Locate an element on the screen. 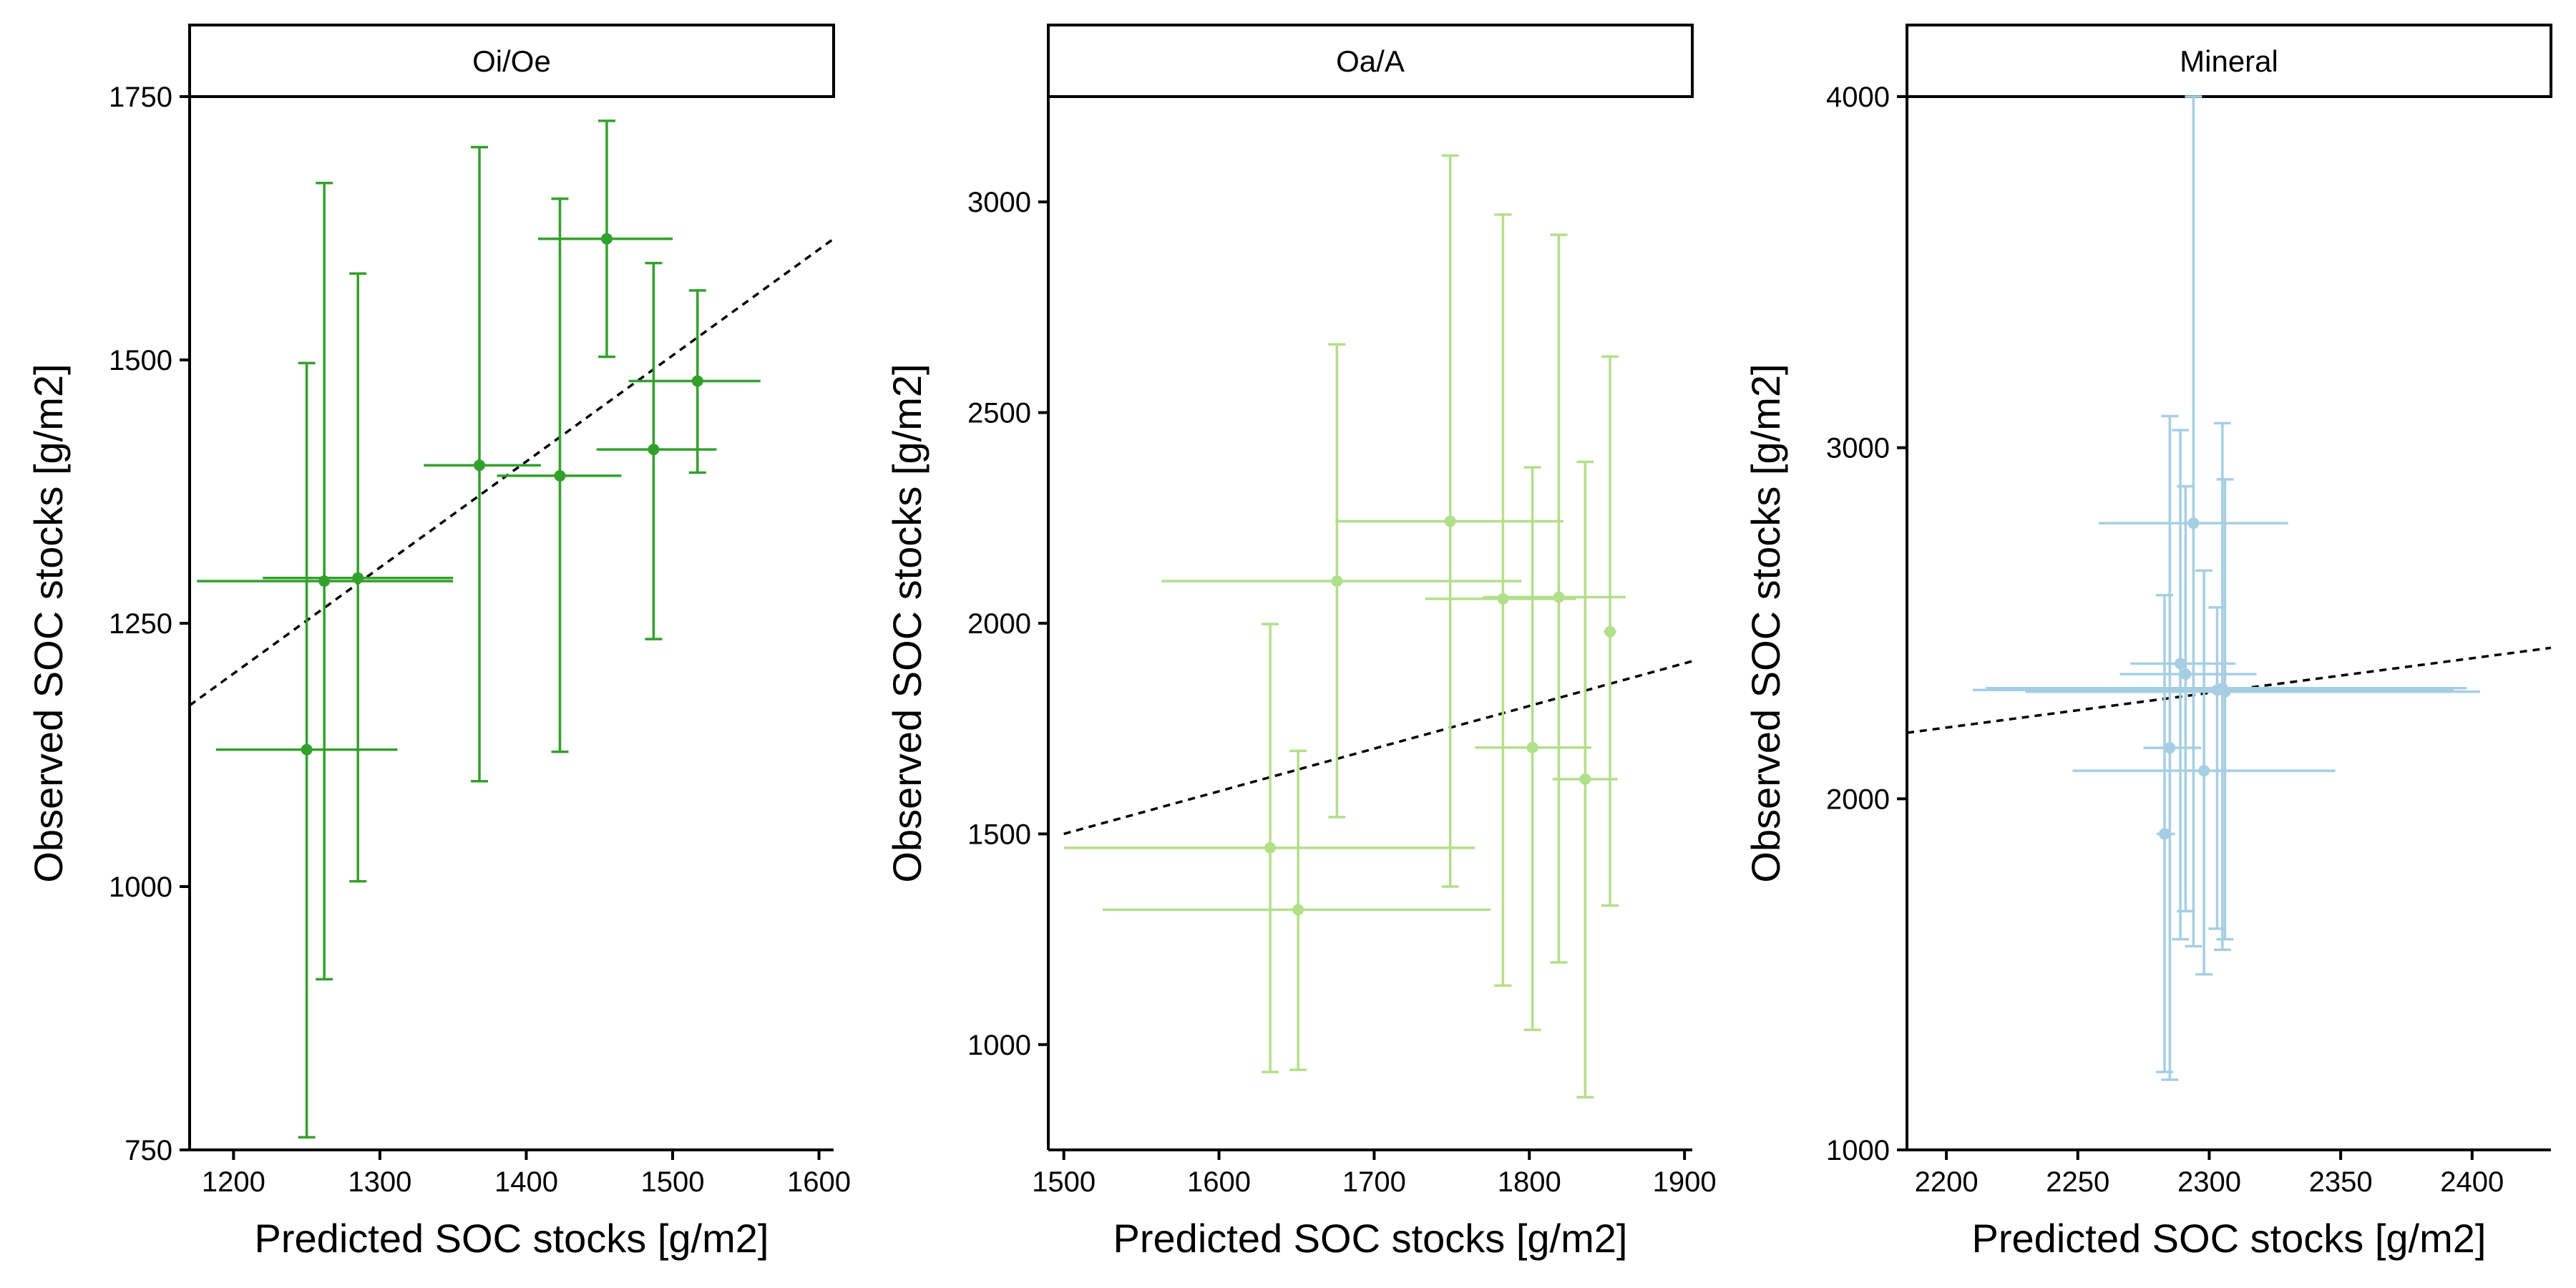 The width and height of the screenshot is (2576, 1288). x-tick-label: 1300 is located at coordinates (379, 1182).